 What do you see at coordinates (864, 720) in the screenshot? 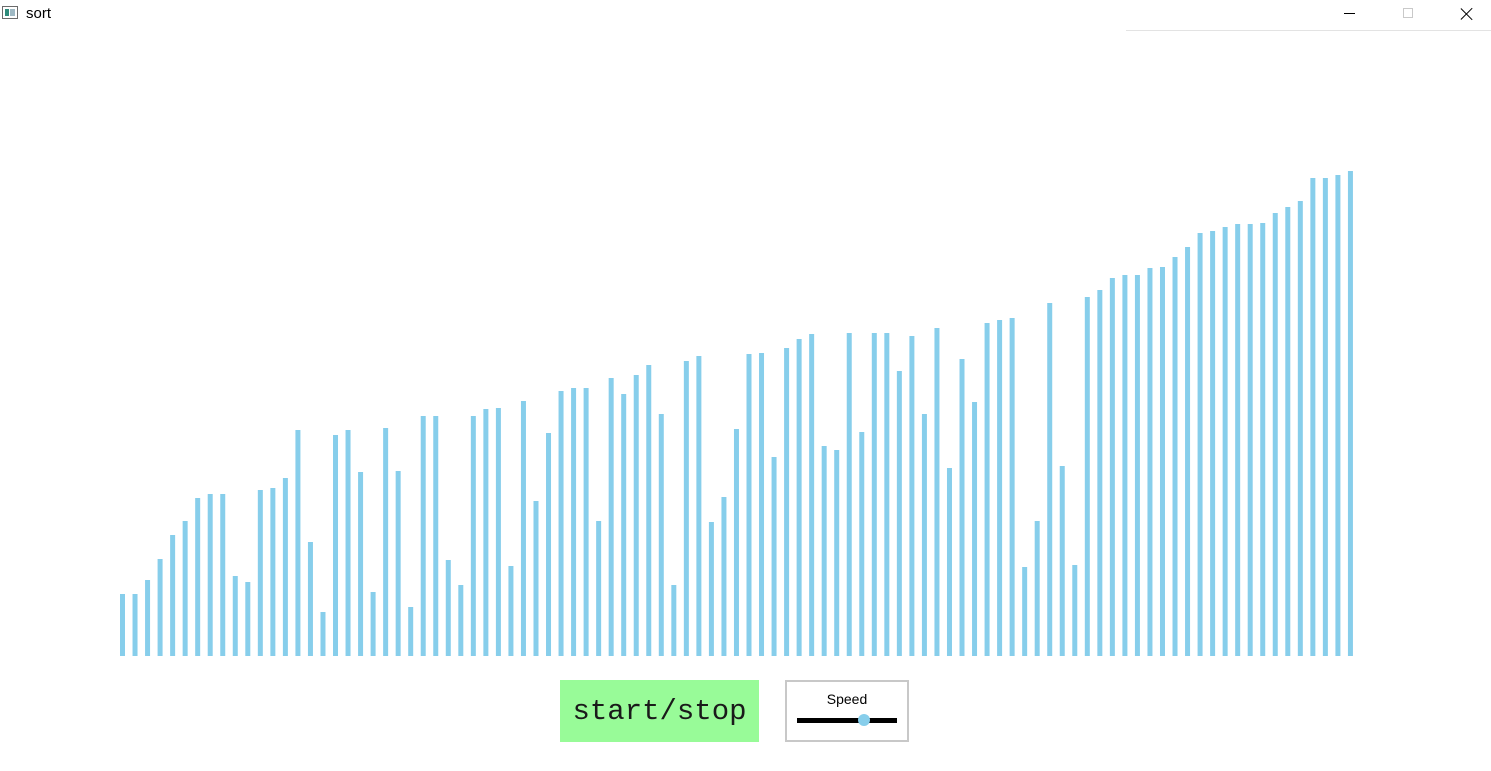
I see `speed-slider-thumb` at bounding box center [864, 720].